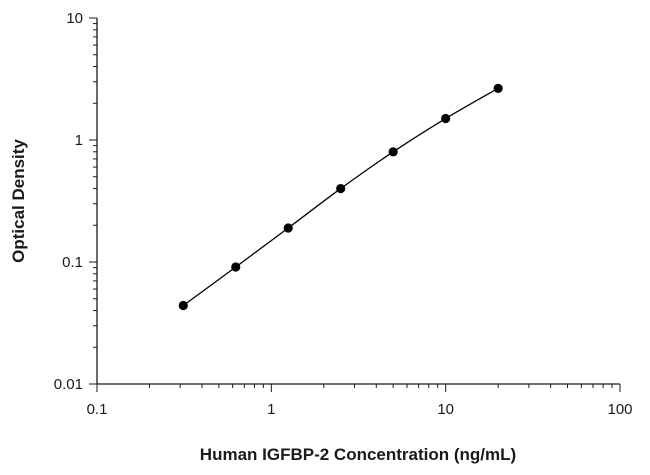  Describe the element at coordinates (445, 409) in the screenshot. I see `x-tick-label: 10` at that location.